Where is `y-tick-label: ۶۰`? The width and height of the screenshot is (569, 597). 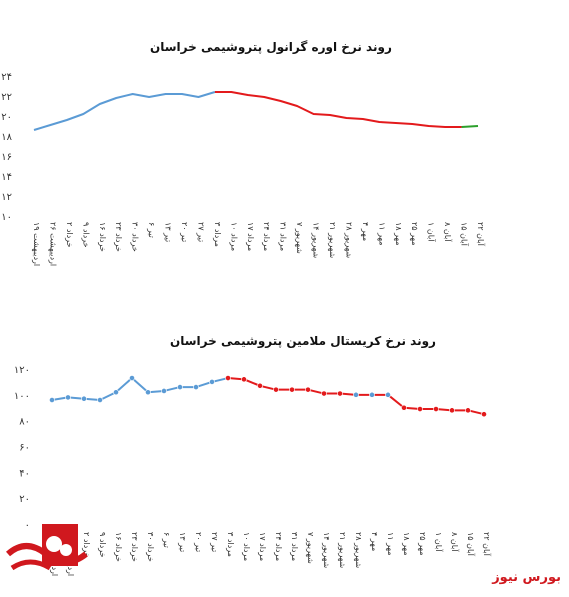
y-tick-label: ۶۰ is located at coordinates (24, 448).